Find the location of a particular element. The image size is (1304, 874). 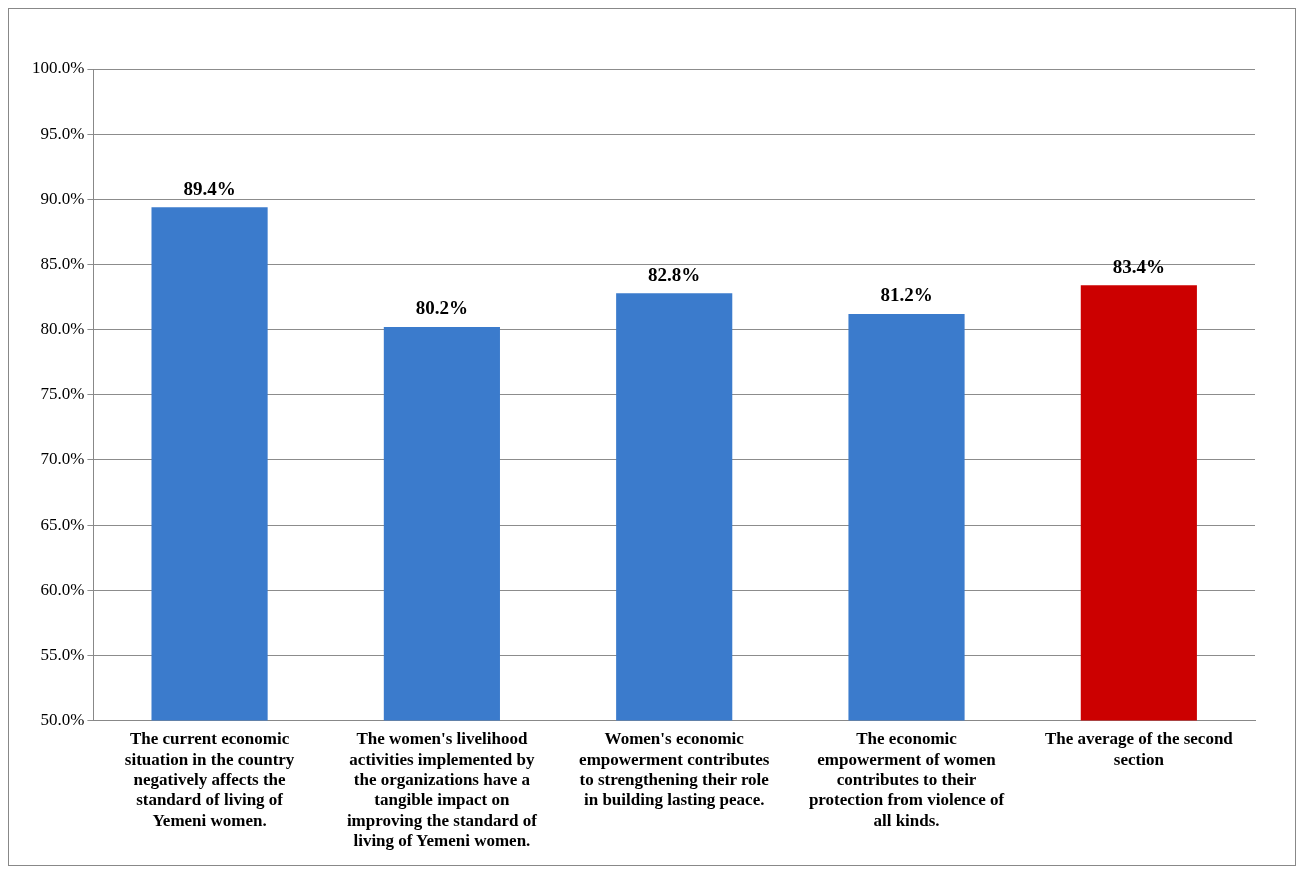

y-tick-label: 70.0% is located at coordinates (62, 459).